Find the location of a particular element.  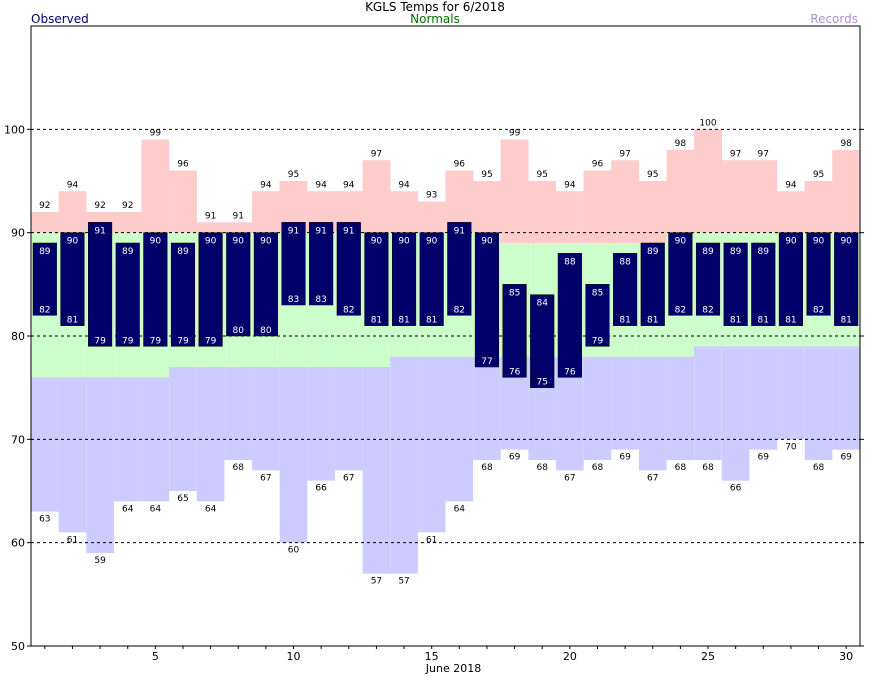

x-tick-label: 10 is located at coordinates (294, 656).